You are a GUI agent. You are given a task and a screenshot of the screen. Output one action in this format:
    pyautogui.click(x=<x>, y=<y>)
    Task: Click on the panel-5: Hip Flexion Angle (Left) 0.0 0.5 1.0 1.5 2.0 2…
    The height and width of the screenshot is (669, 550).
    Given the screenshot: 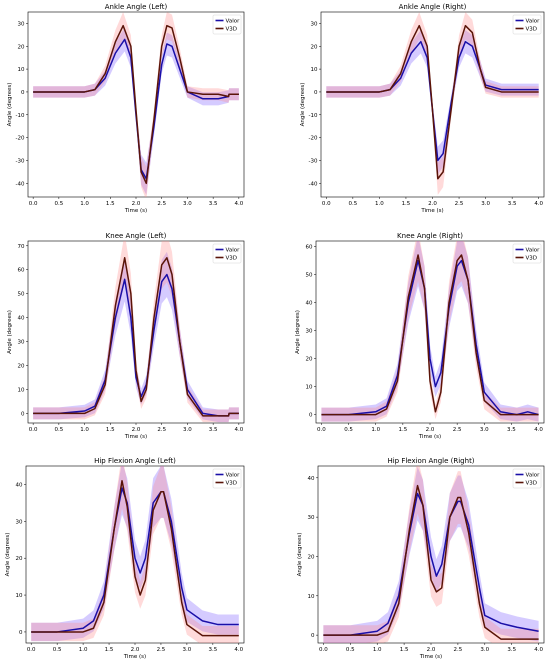 What is the action you would take?
    pyautogui.click(x=125, y=558)
    